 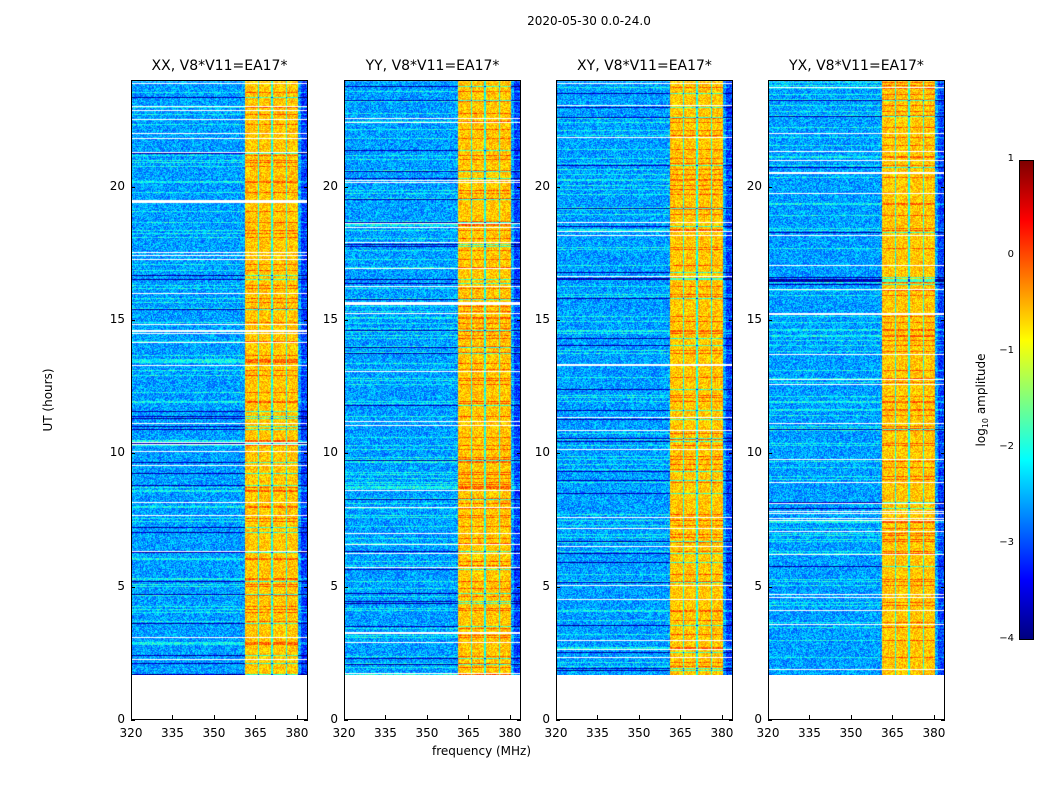 I want to click on colorbar-tick-label: −2, so click(x=1006, y=446).